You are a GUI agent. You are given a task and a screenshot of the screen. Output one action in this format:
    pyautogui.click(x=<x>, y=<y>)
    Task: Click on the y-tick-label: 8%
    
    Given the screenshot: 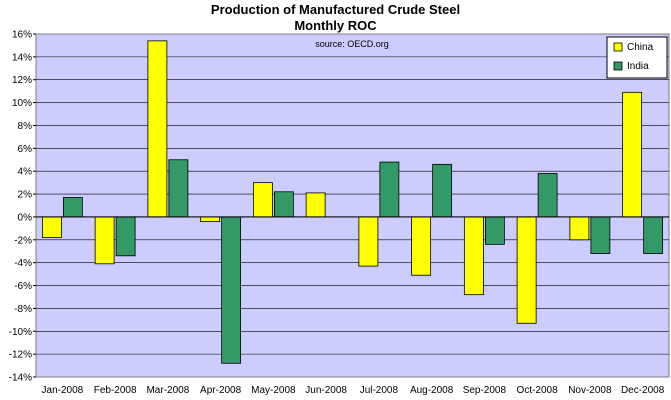 What is the action you would take?
    pyautogui.click(x=25, y=126)
    